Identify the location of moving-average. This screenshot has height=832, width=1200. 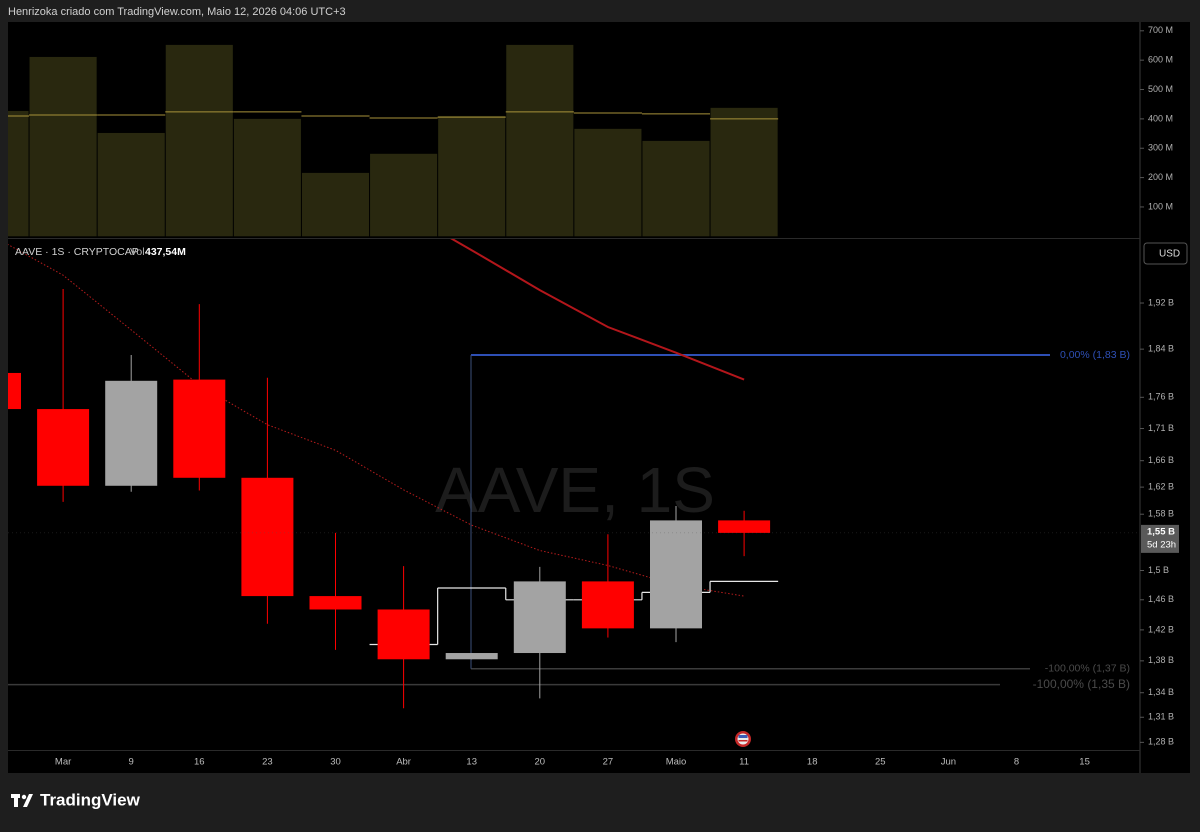
(597, 310).